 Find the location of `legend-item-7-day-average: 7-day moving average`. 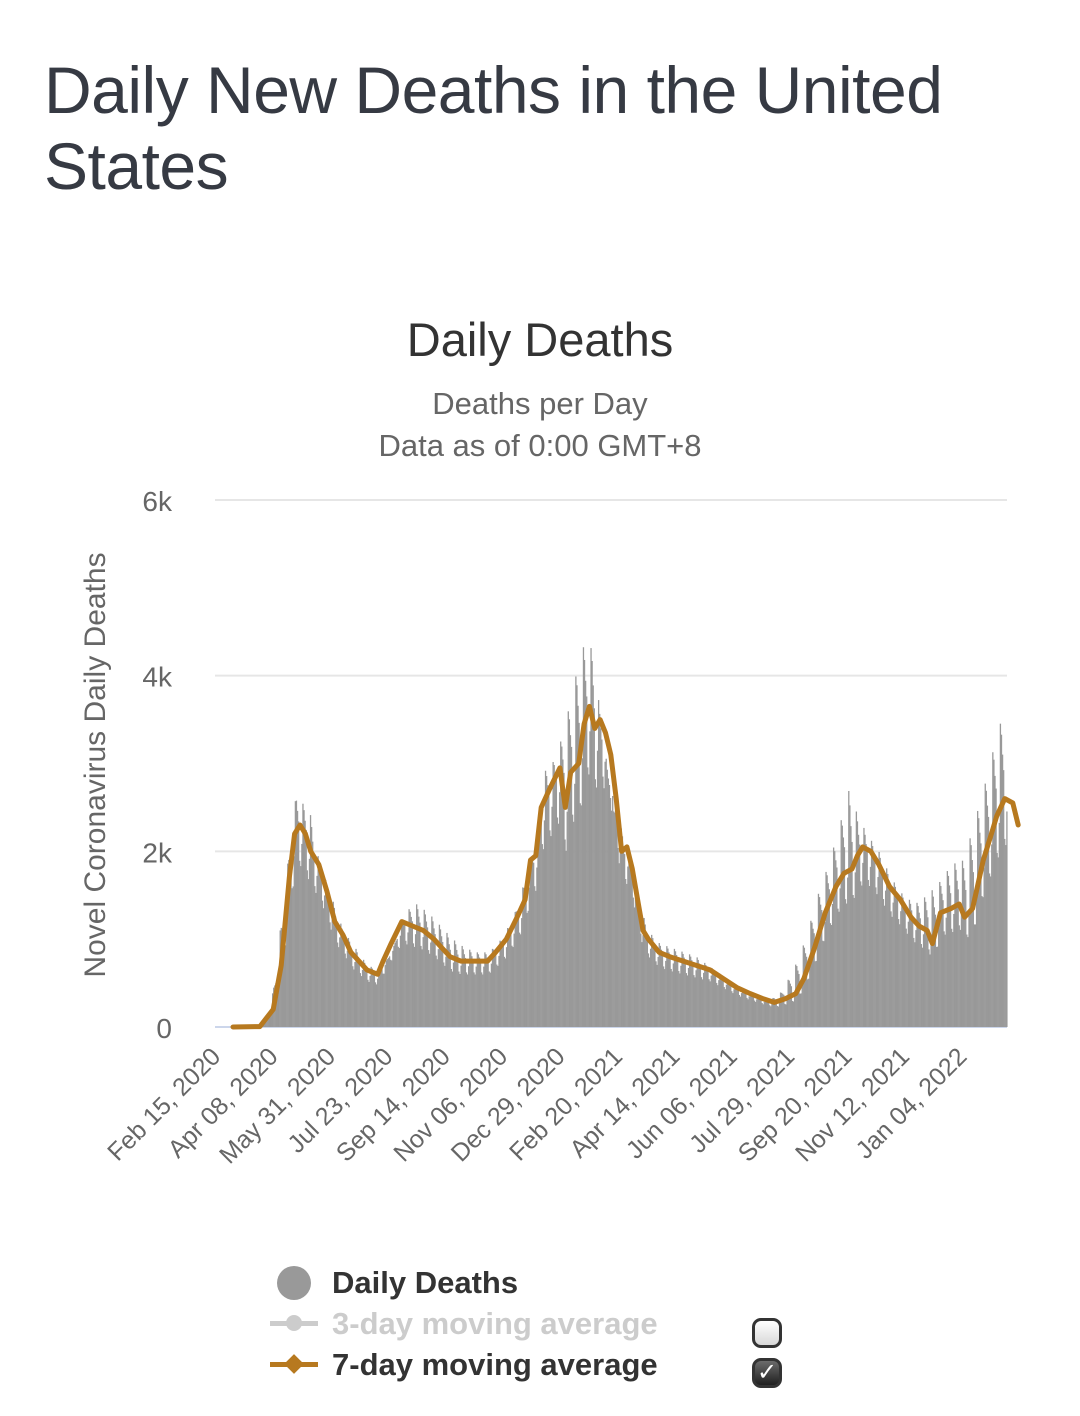

legend-item-7-day-average: 7-day moving average is located at coordinates (464, 1364).